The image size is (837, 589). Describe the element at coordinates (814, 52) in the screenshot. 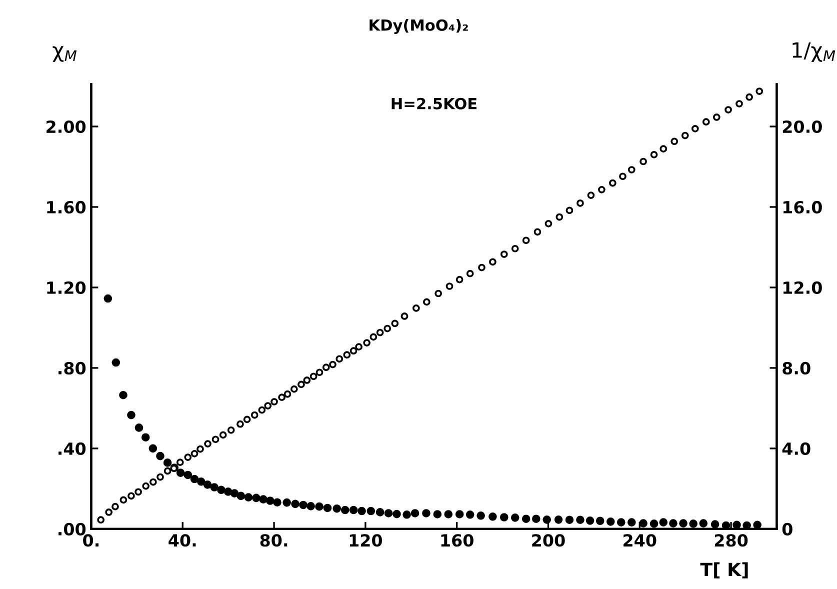

I see `y2-axis-title: 1/χ$_{M}$` at that location.